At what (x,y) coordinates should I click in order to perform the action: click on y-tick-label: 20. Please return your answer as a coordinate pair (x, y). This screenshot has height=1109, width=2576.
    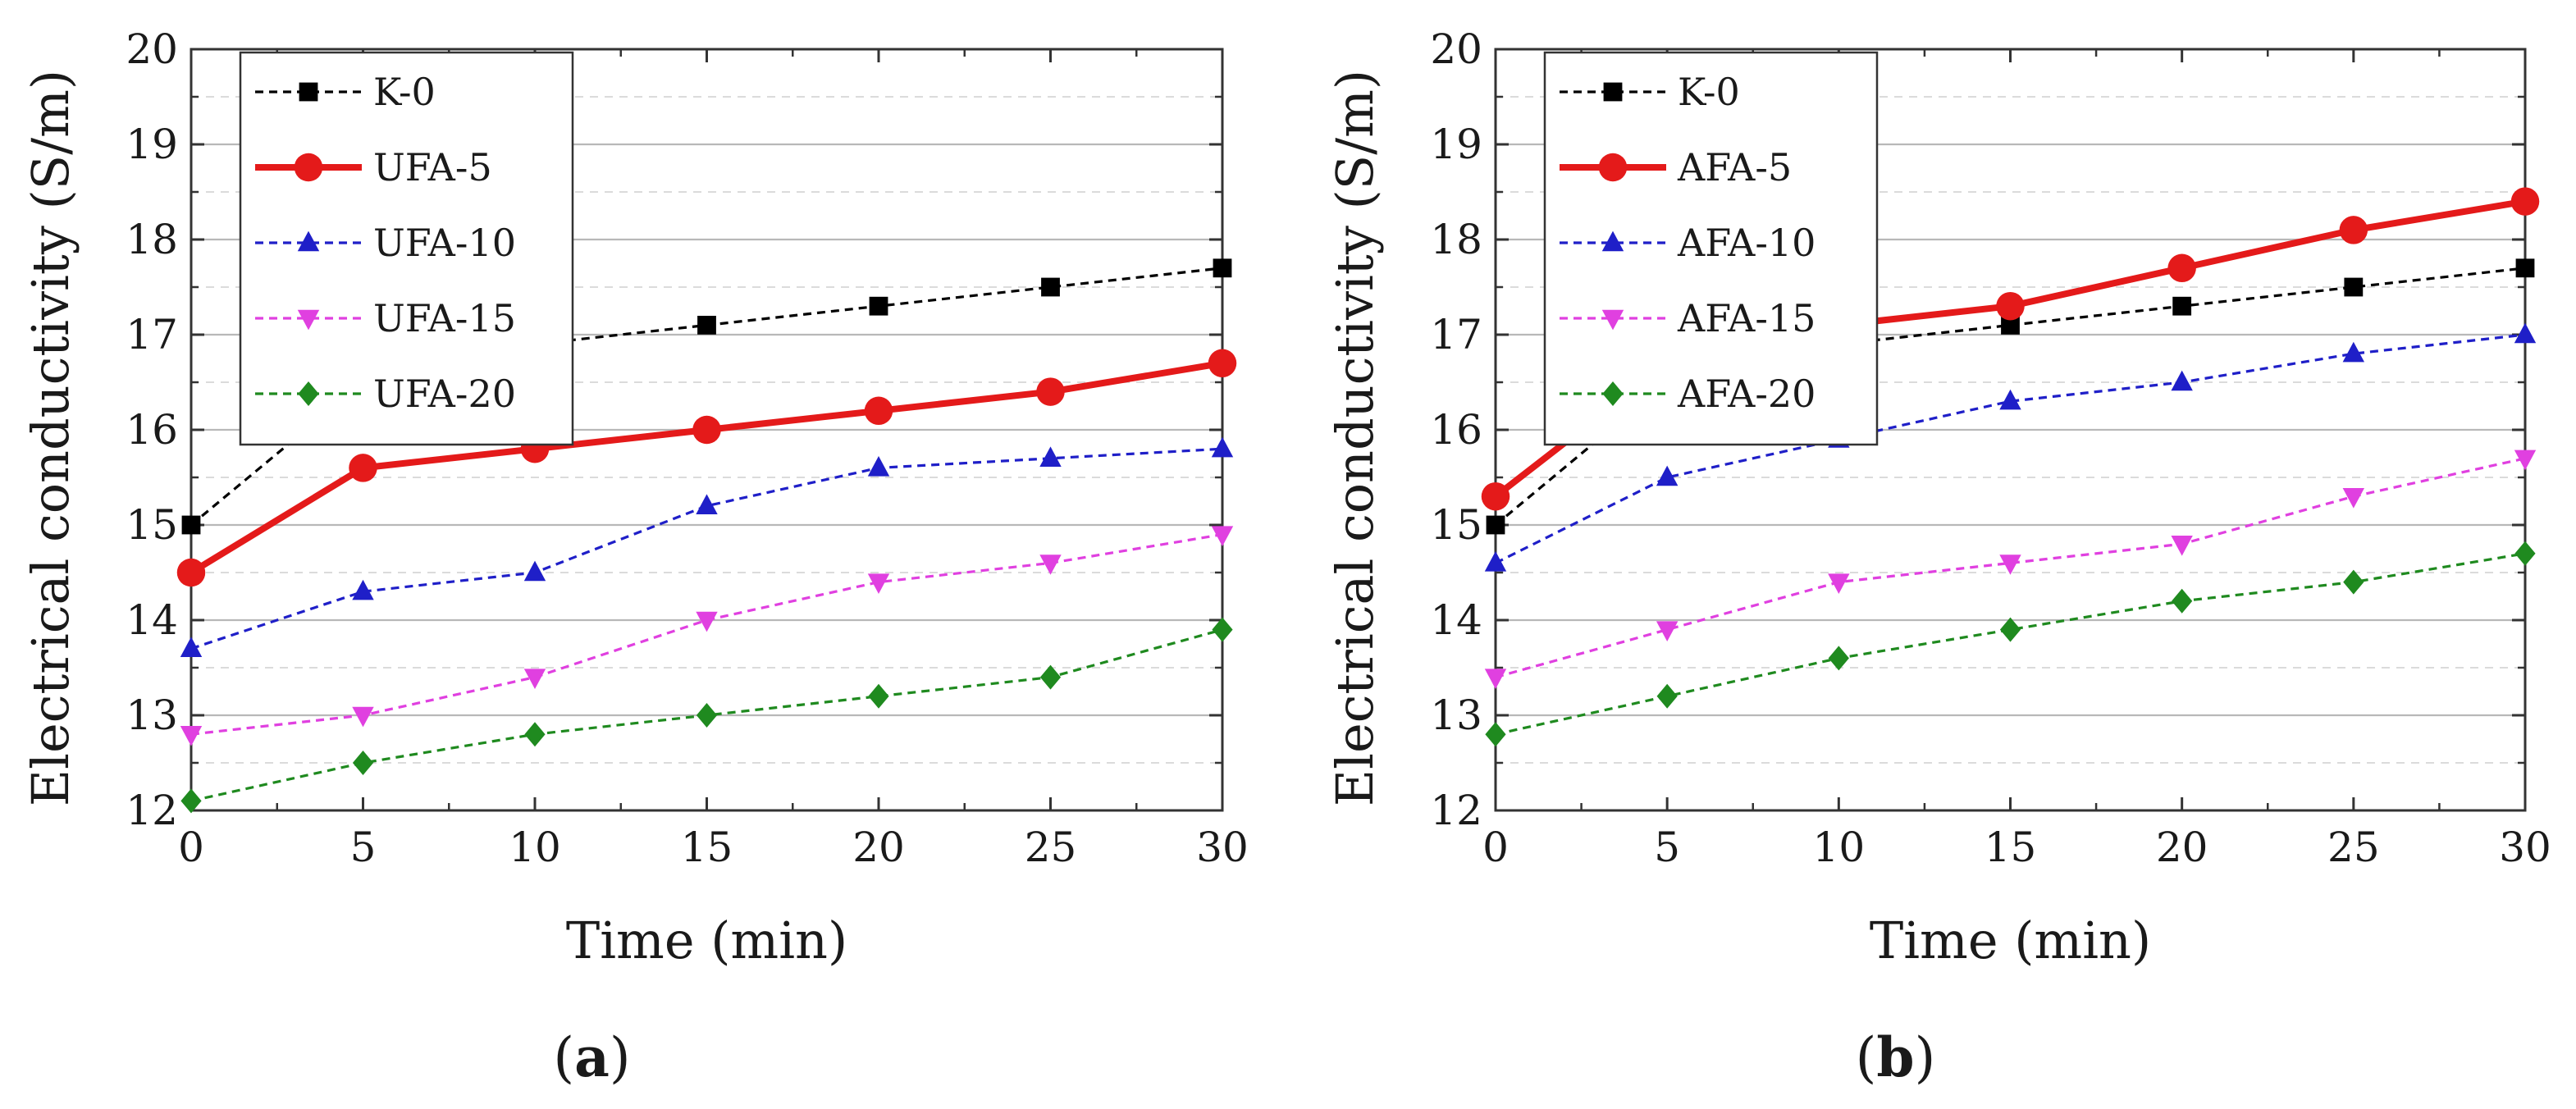
    Looking at the image, I should click on (1456, 49).